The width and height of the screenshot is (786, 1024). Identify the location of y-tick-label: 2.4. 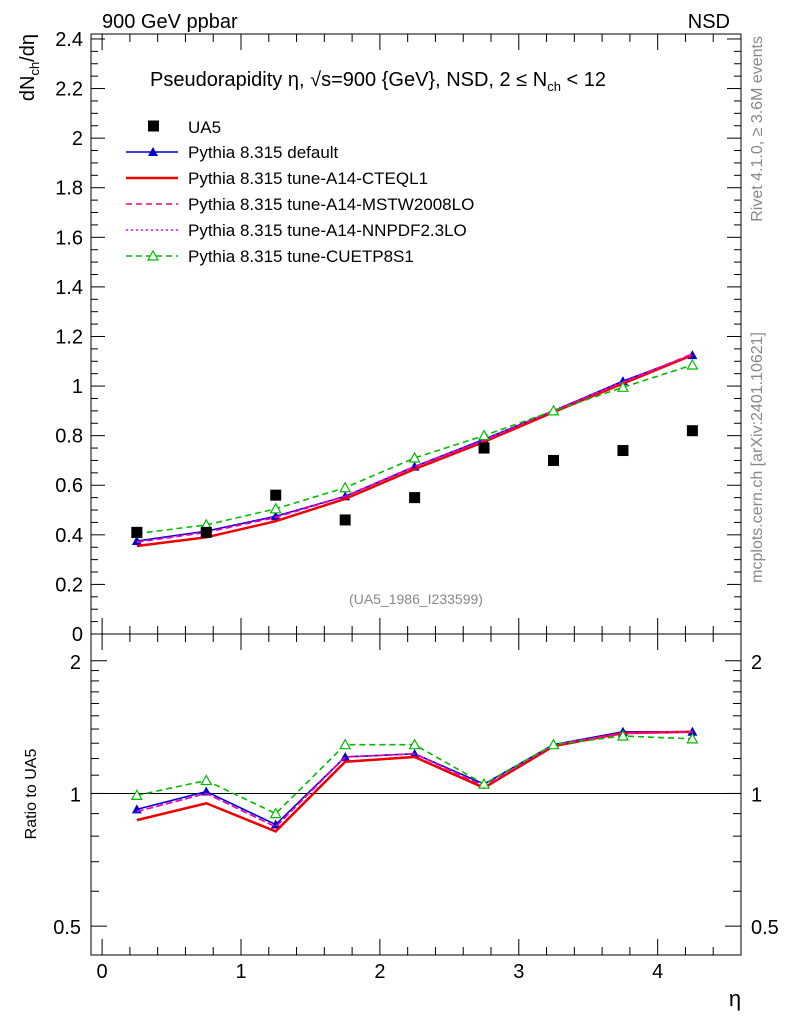
(69, 40).